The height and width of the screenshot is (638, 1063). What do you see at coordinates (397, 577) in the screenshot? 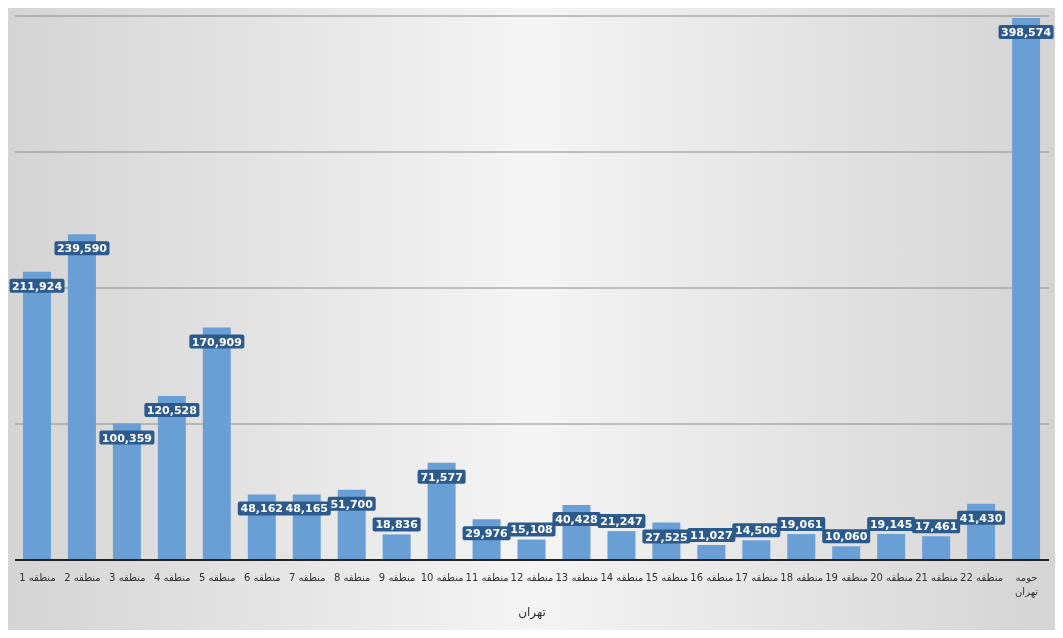
I see `x-tick-label: منطقه 9` at bounding box center [397, 577].